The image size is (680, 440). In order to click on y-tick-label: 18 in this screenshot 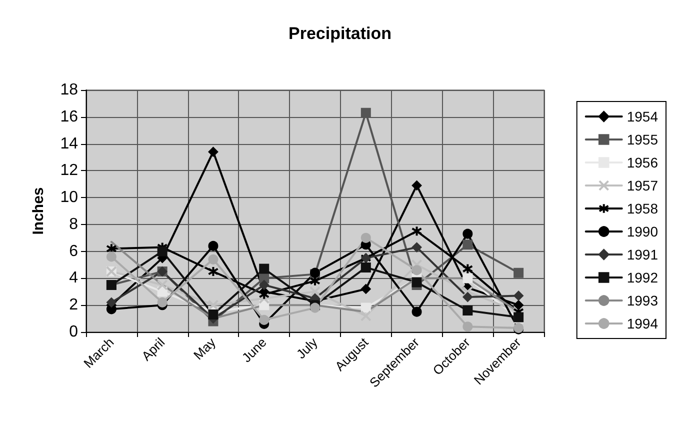, I will do `click(69, 90)`.